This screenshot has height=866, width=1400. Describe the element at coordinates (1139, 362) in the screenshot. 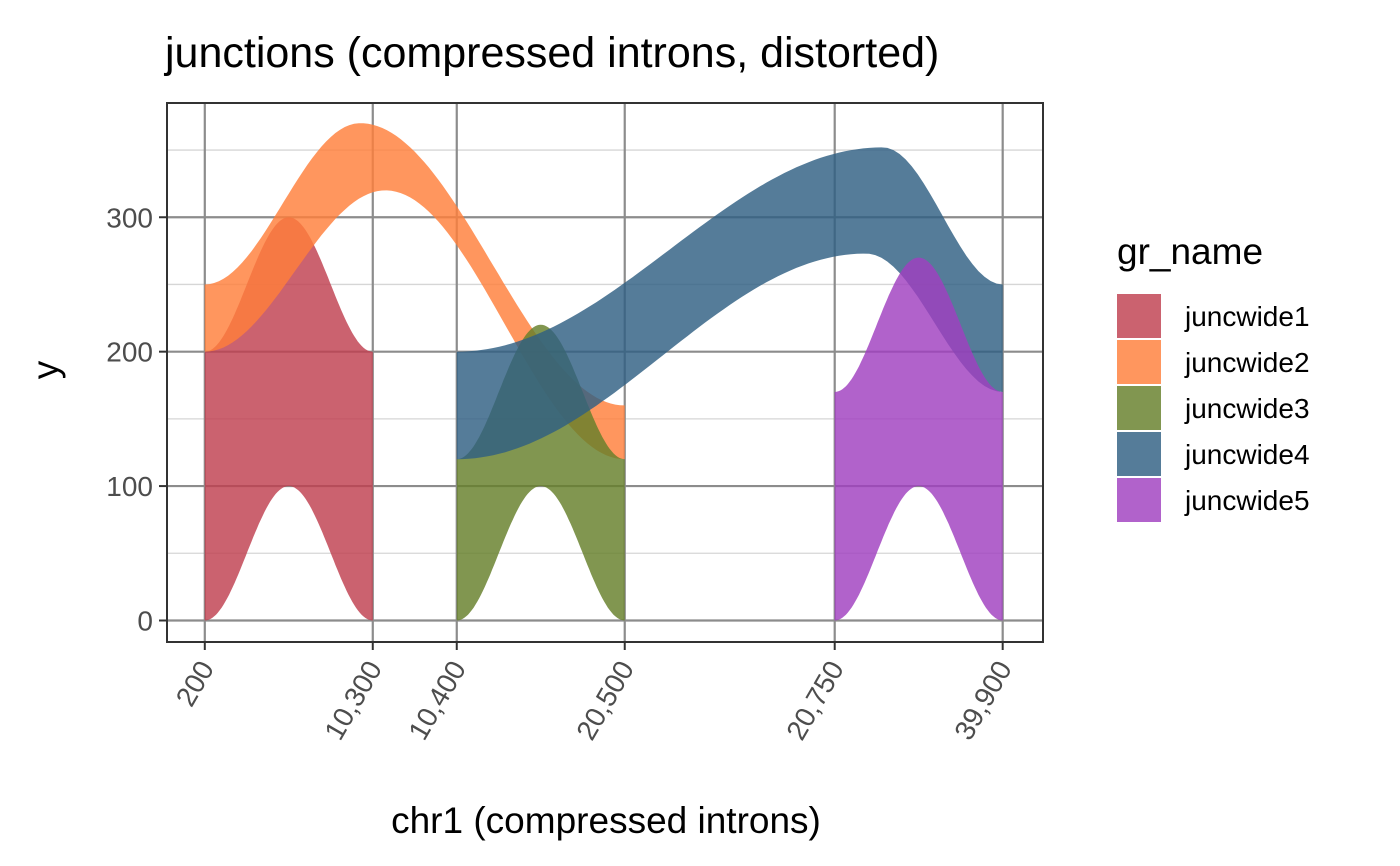

I see `legend-key-juncwide2` at that location.